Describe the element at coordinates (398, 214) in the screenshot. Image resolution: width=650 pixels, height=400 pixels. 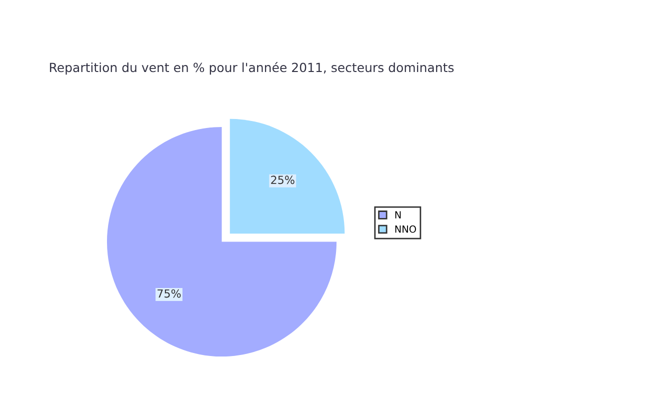
I see `legend-label: N` at that location.